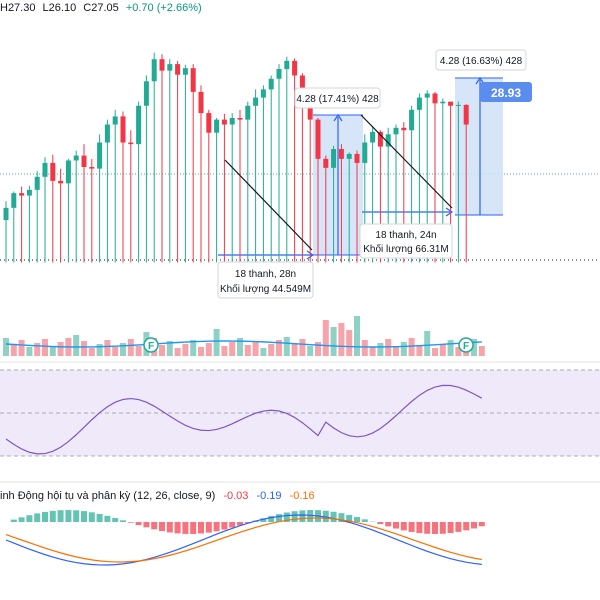  What do you see at coordinates (405, 235) in the screenshot?
I see `range-label-2-bars: 18 thanh, 24n` at bounding box center [405, 235].